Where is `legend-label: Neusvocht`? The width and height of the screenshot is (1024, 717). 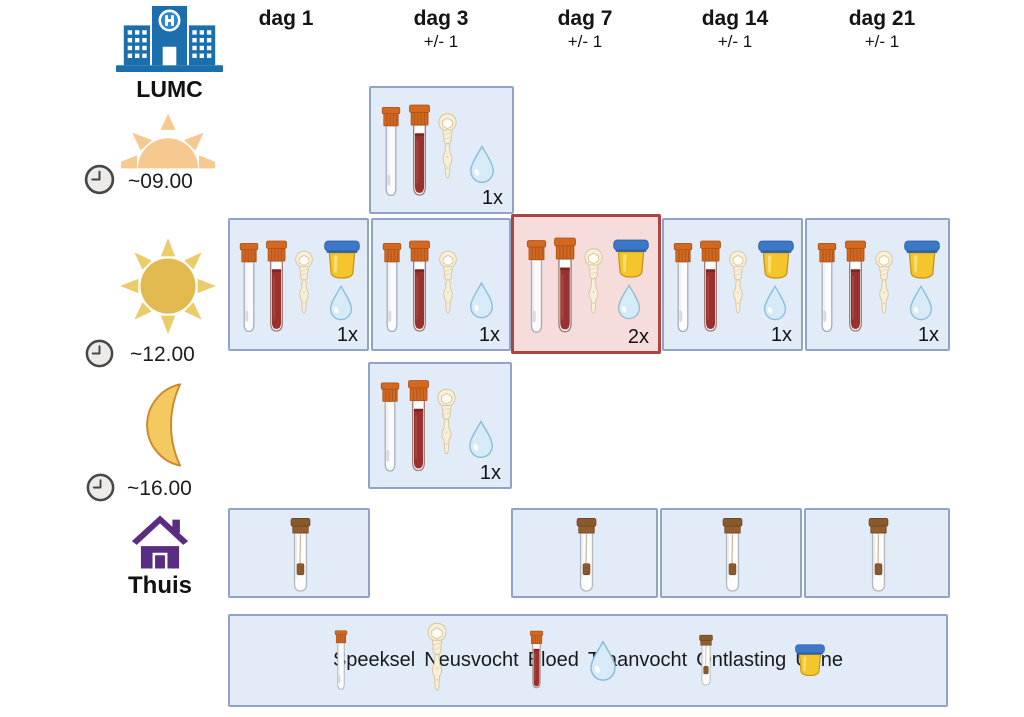 legend-label: Neusvocht is located at coordinates (471, 660).